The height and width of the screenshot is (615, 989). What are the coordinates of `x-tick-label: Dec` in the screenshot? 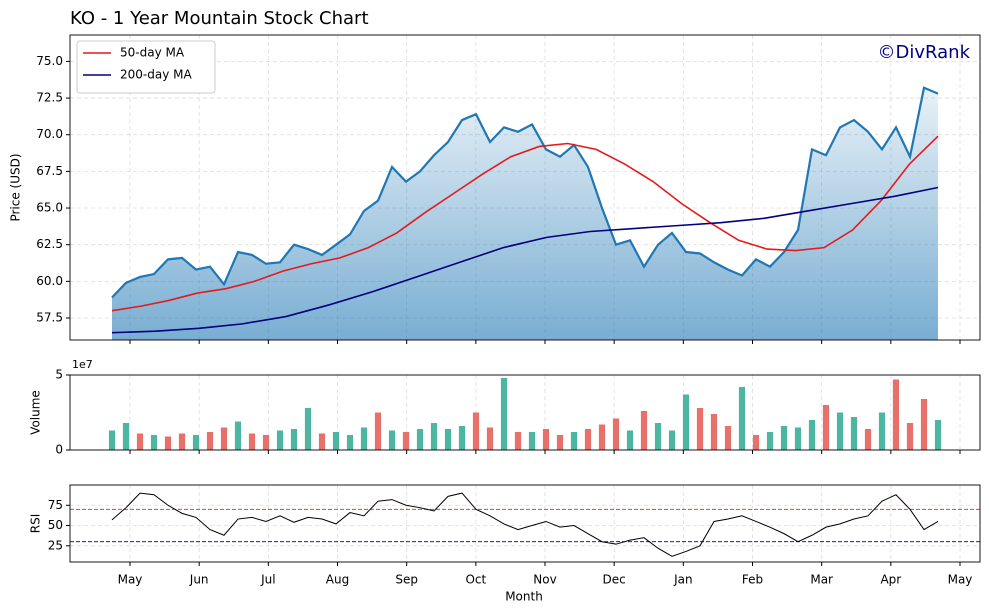 It's located at (614, 580).